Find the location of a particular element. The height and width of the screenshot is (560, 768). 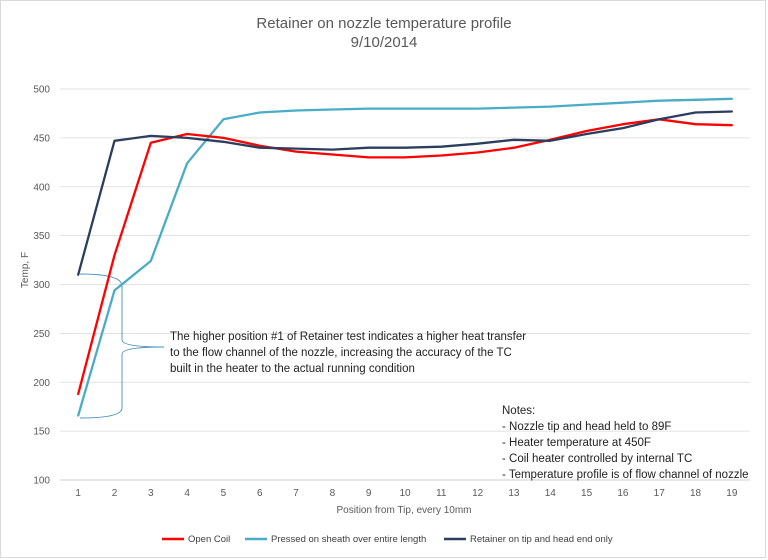

legend-label-retainer: Retainer on tip and head end only is located at coordinates (541, 539).